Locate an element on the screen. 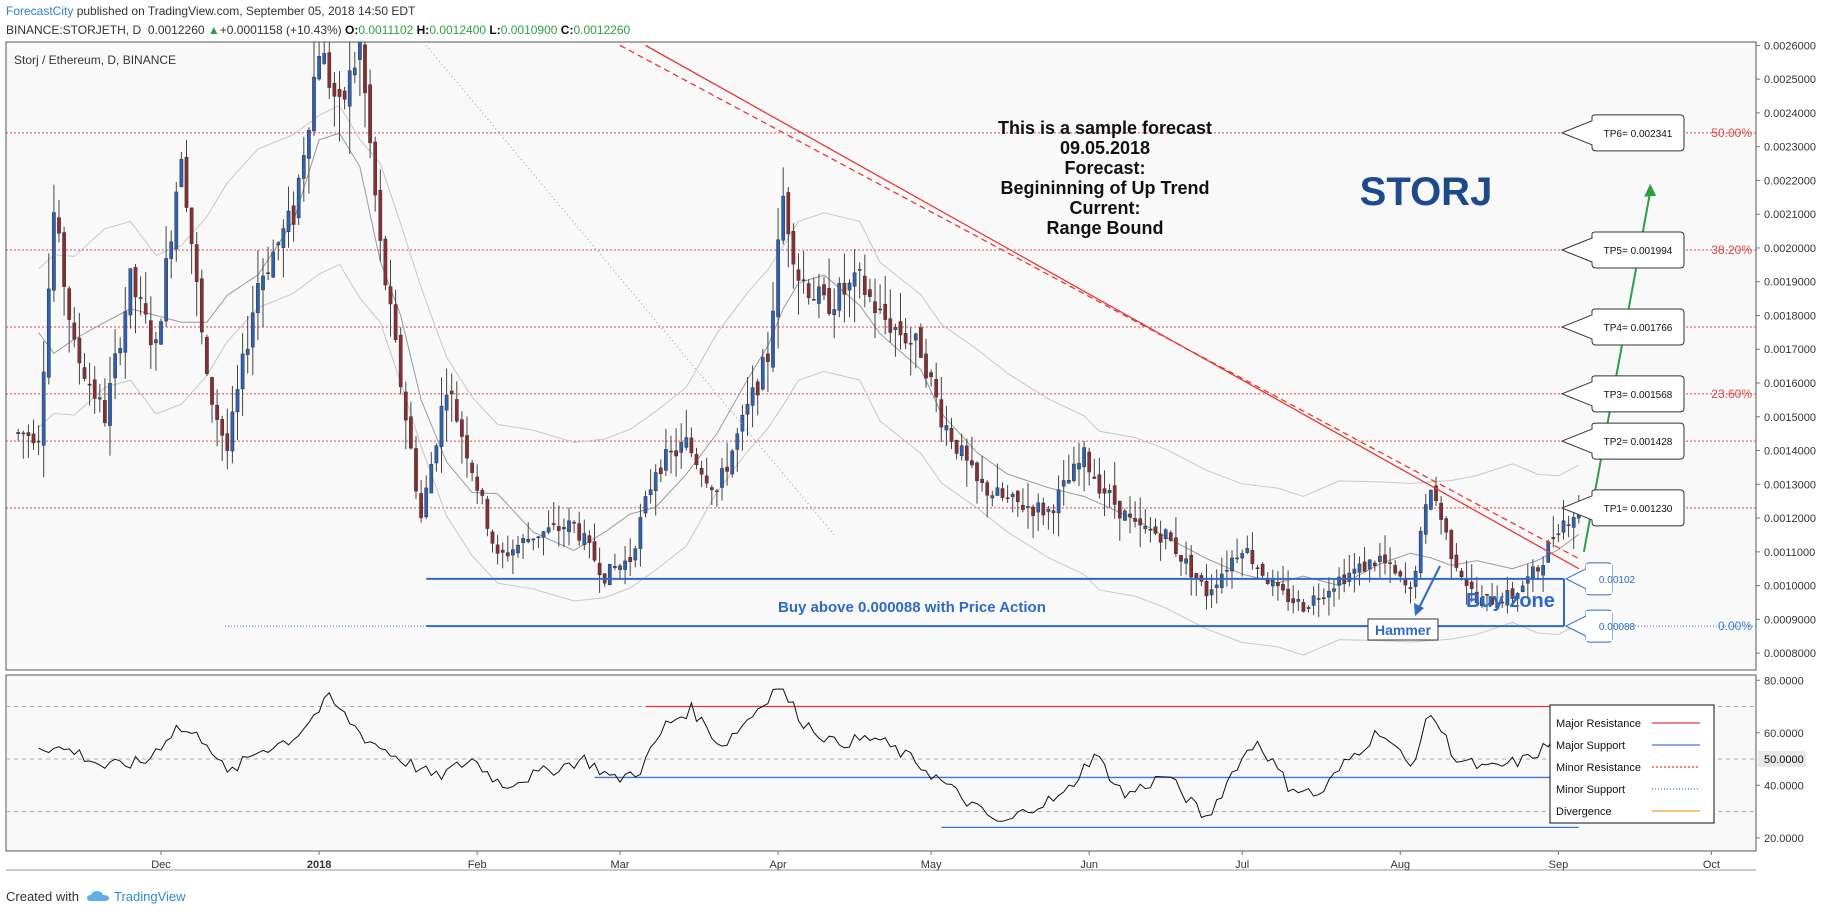  tradingview-link: TradingView is located at coordinates (150, 896).